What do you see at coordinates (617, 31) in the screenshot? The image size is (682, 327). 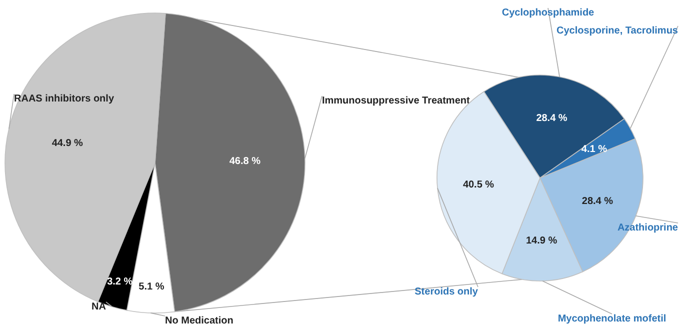 I see `slice-label: Cyclosporine, Tacrolimus` at bounding box center [617, 31].